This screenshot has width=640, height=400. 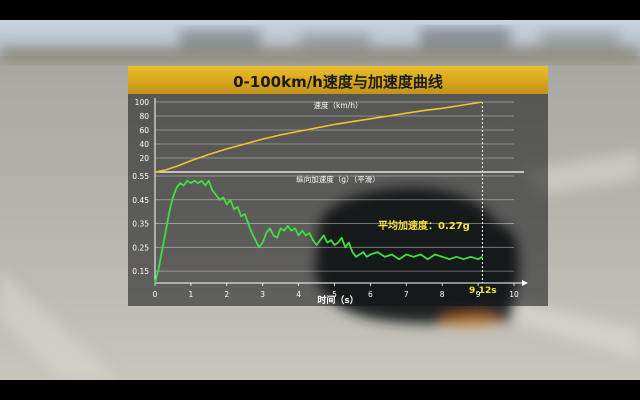 What do you see at coordinates (144, 158) in the screenshot?
I see `y-tick-label: 20` at bounding box center [144, 158].